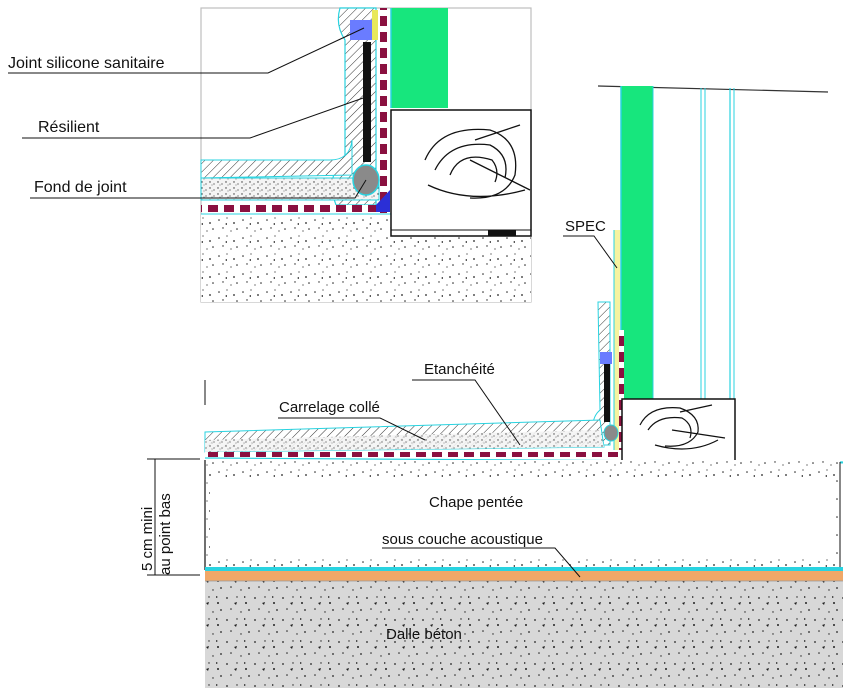 The height and width of the screenshot is (688, 845). I want to click on label-carrelage: Carrelage collé, so click(329, 407).